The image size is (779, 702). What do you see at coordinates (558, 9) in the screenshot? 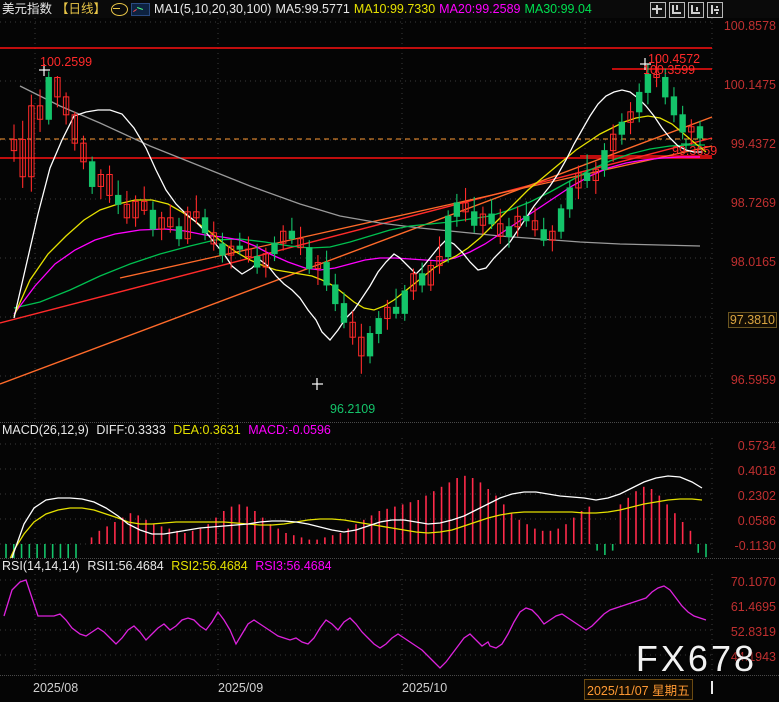
I see `ma30-value: MA30:99.04` at bounding box center [558, 9].